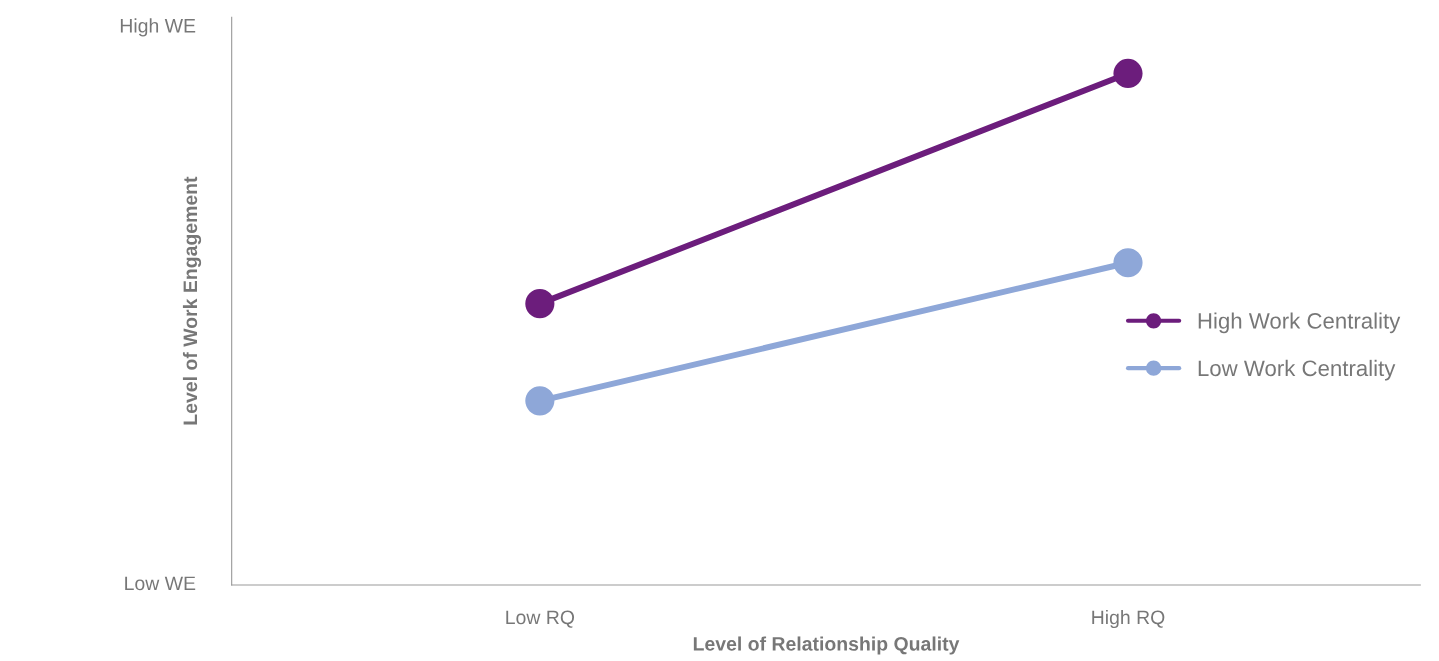 This screenshot has width=1439, height=661. I want to click on y-axis-title: Level of Work Engagement, so click(192, 300).